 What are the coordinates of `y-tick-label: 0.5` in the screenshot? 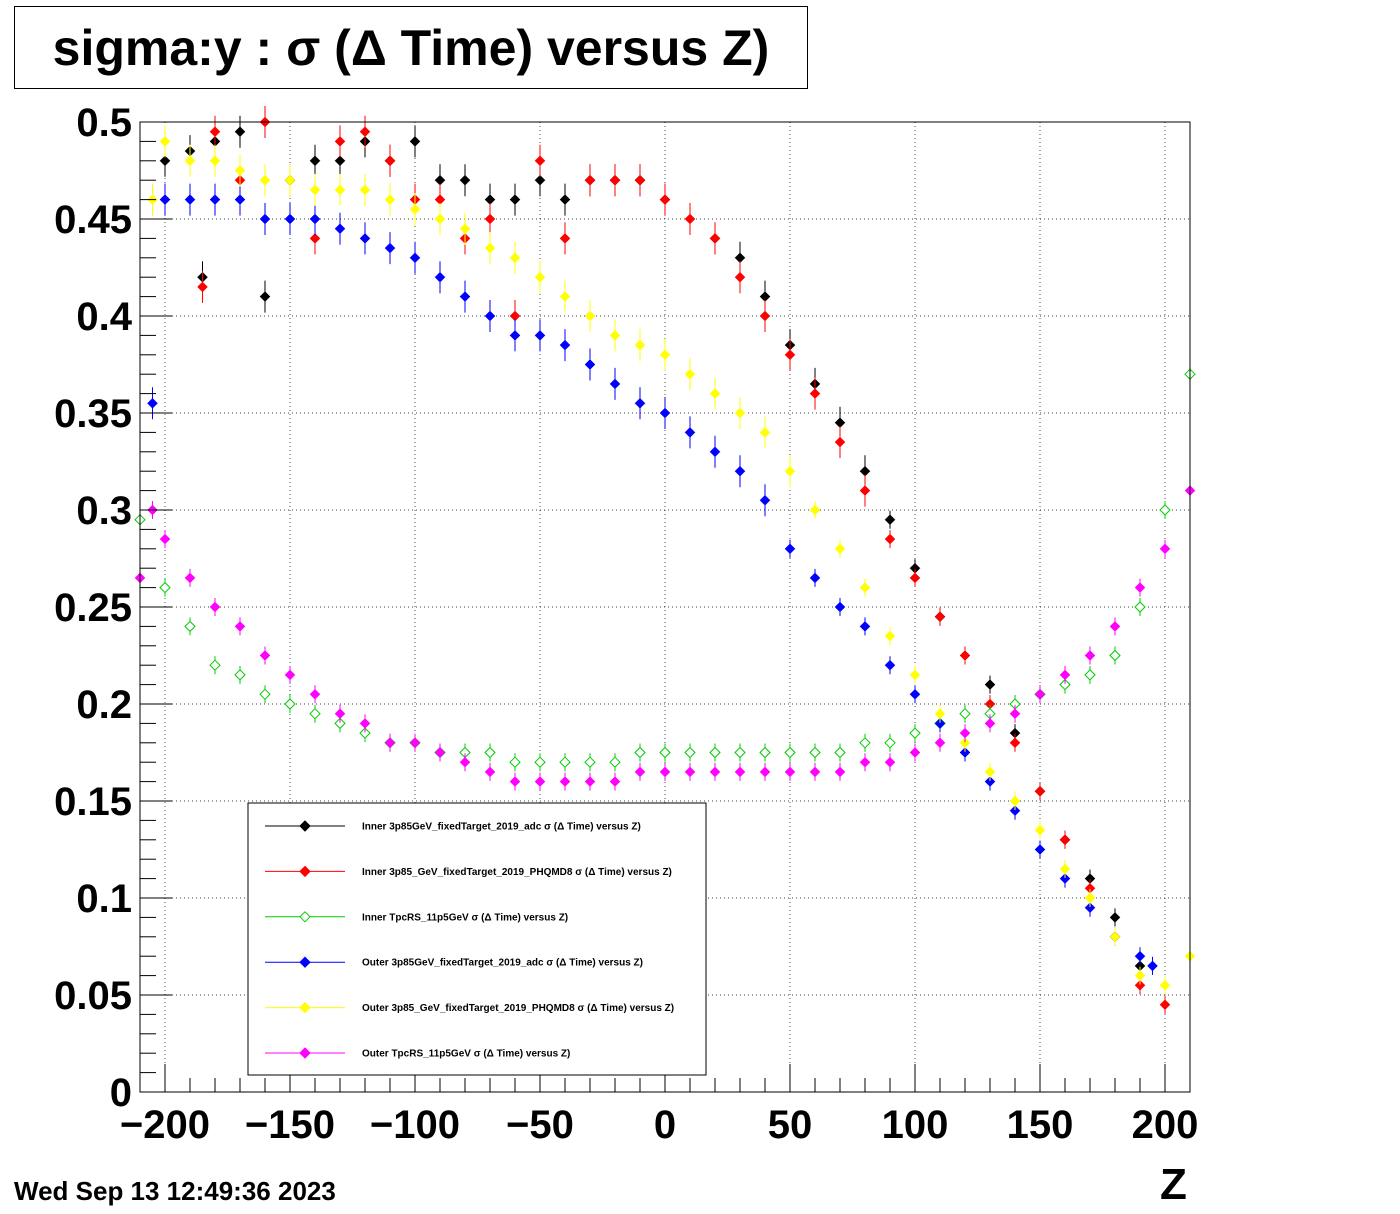 It's located at (104, 123).